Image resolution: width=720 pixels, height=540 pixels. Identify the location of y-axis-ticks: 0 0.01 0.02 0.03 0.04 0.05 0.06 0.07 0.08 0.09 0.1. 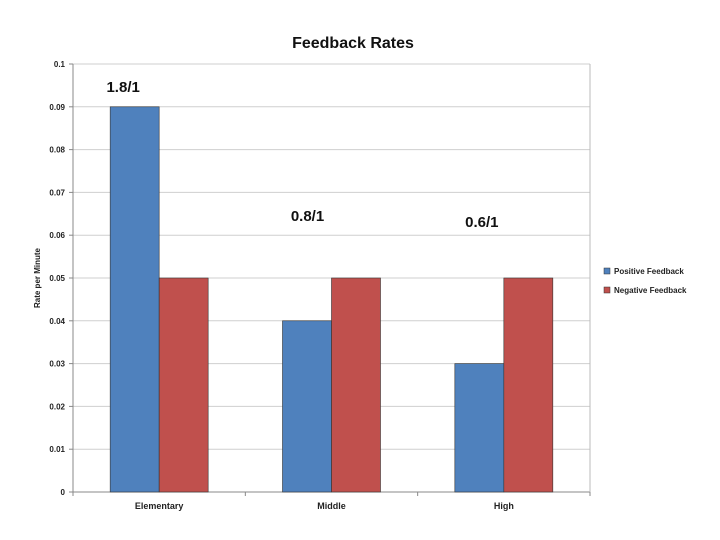
(61, 278).